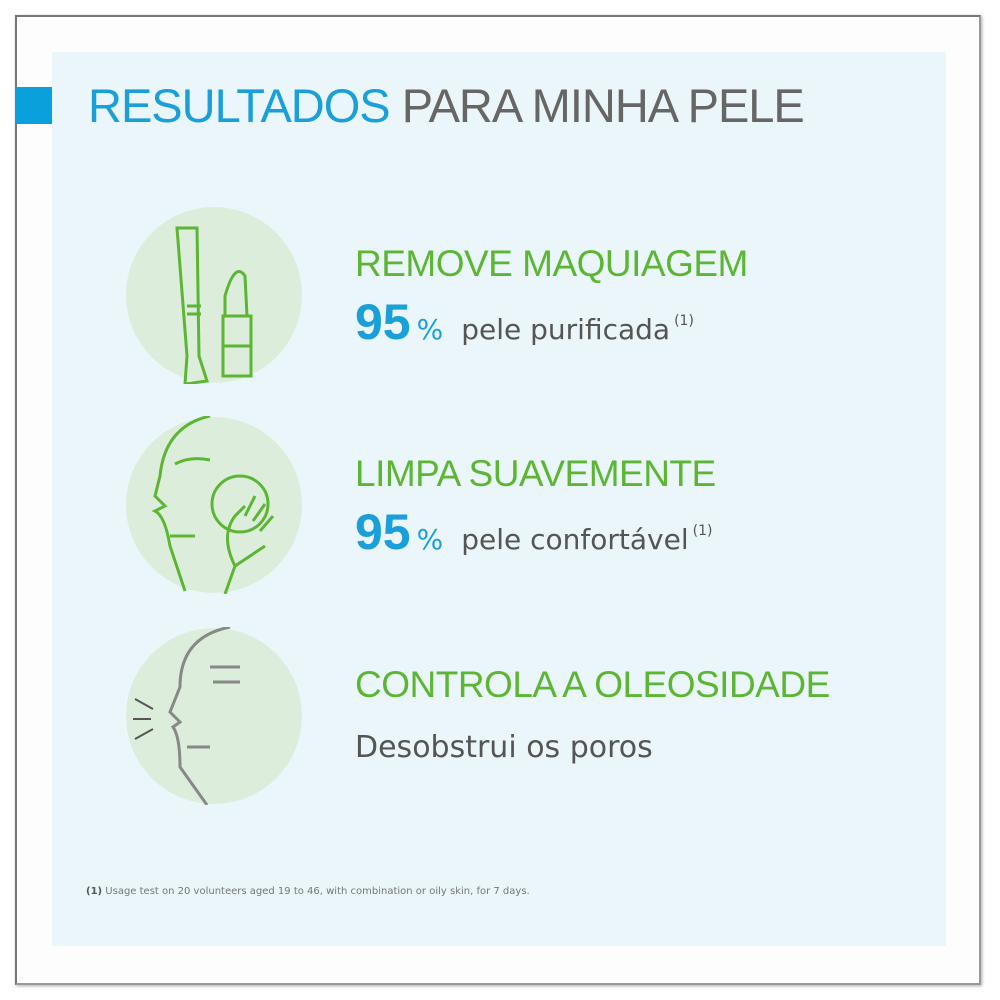  What do you see at coordinates (535, 473) in the screenshot?
I see `heading-gentle-clean: LIMPA SUAVEMENTE` at bounding box center [535, 473].